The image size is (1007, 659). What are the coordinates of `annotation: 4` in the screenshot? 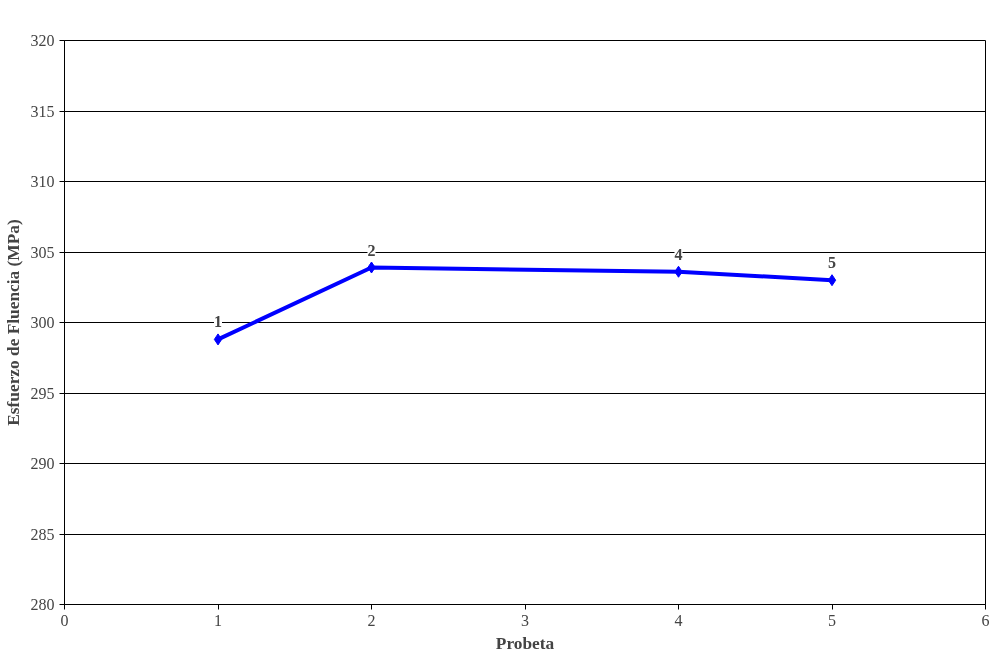 It's located at (678, 254).